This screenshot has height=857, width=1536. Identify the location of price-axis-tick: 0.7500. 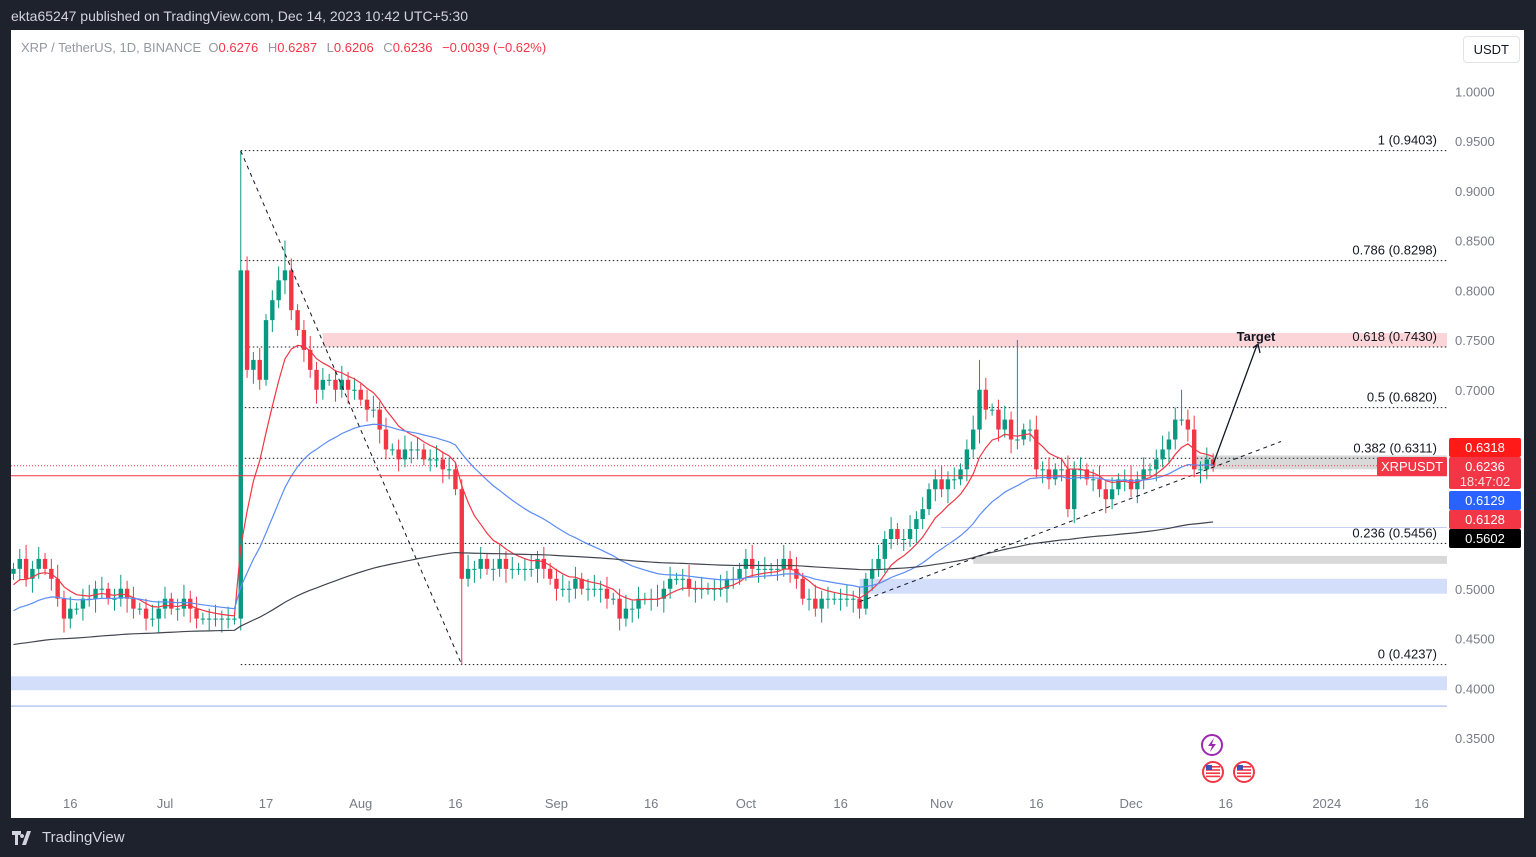
(1475, 340).